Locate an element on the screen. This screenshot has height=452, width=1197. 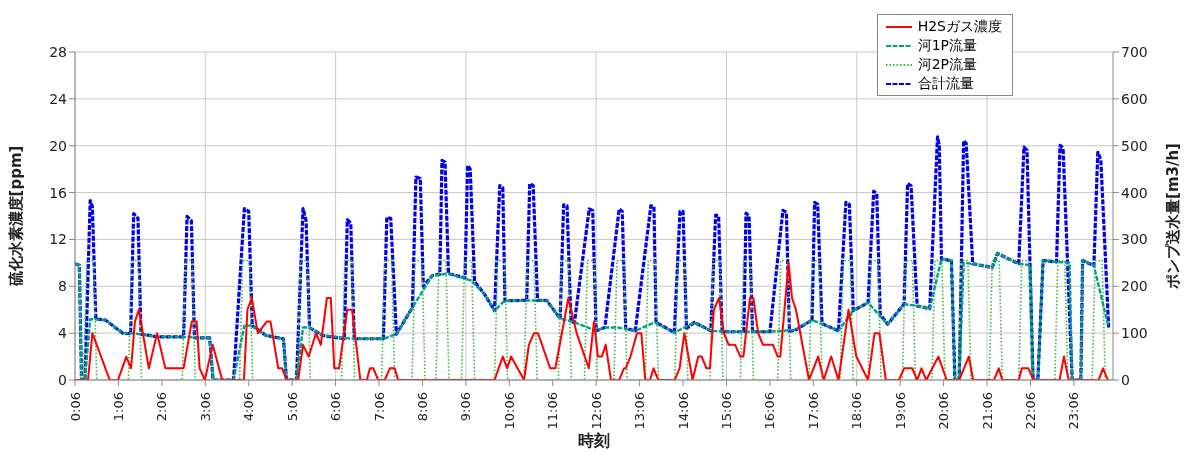
y-tick-label: 12 is located at coordinates (58, 239).